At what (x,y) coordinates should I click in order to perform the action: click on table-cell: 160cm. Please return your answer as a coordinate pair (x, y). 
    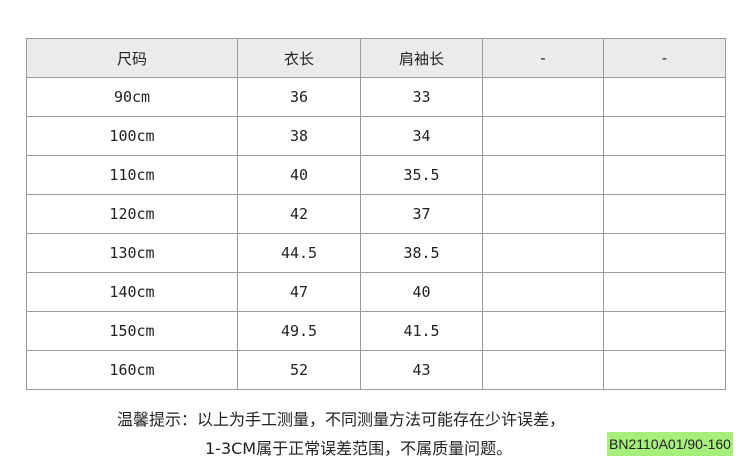
    Looking at the image, I should click on (132, 370).